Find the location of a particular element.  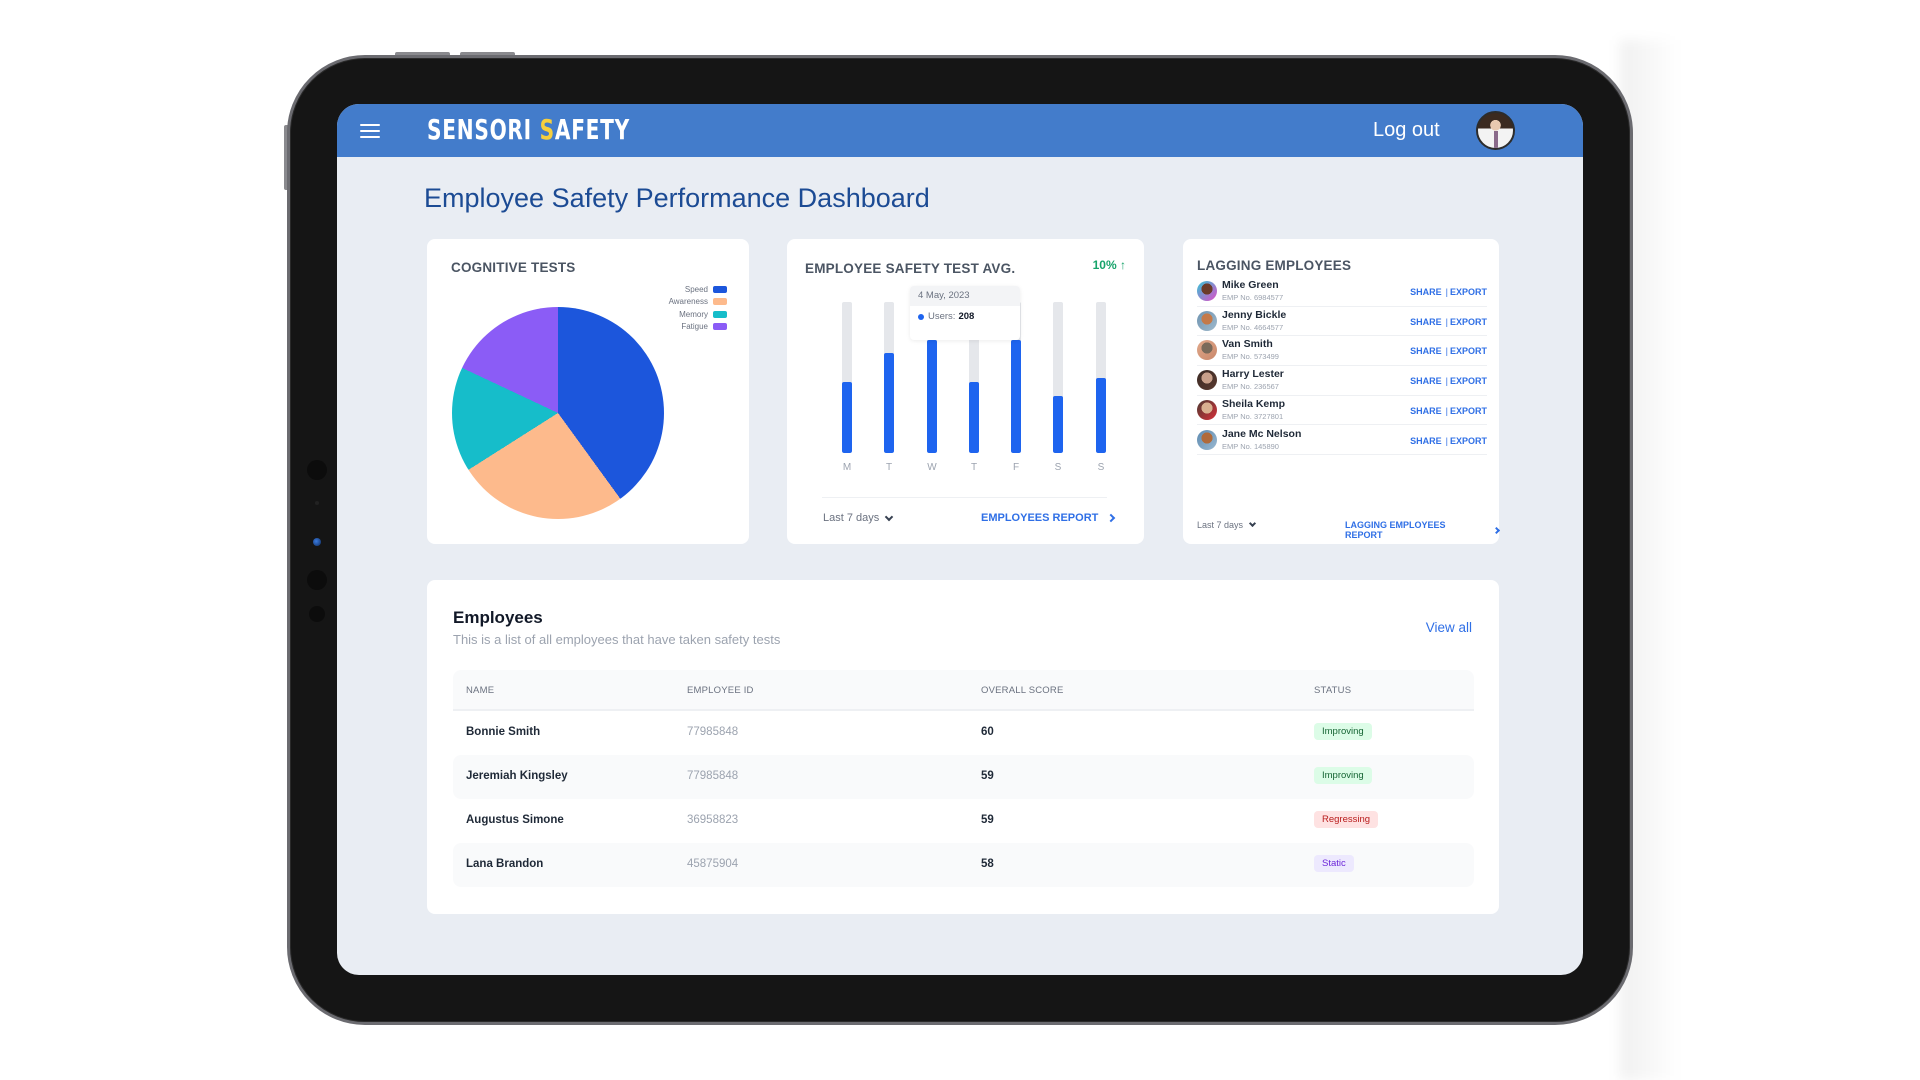

logout-button: Log out is located at coordinates (1406, 130).